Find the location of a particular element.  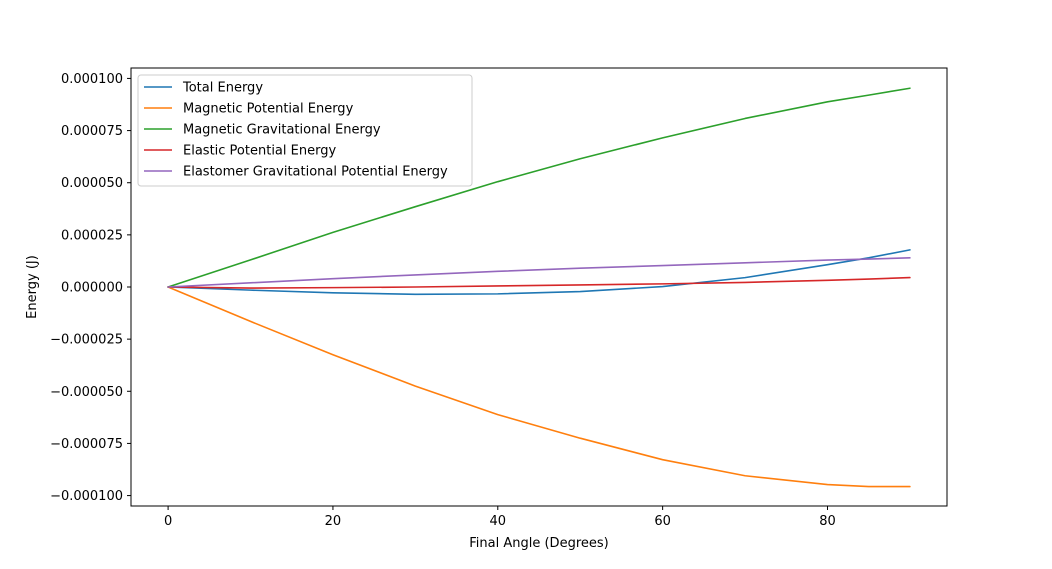

x-tick-label: 20 is located at coordinates (333, 521).